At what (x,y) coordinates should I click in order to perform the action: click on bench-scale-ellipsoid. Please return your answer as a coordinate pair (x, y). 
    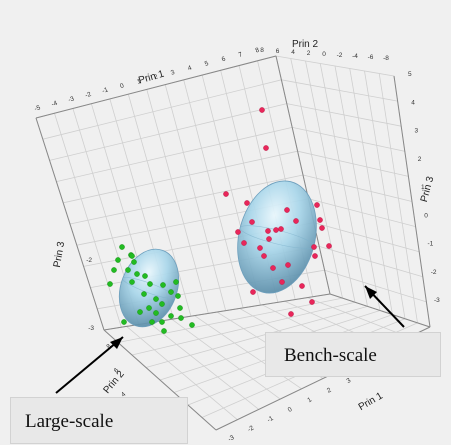
    Looking at the image, I should click on (277, 237).